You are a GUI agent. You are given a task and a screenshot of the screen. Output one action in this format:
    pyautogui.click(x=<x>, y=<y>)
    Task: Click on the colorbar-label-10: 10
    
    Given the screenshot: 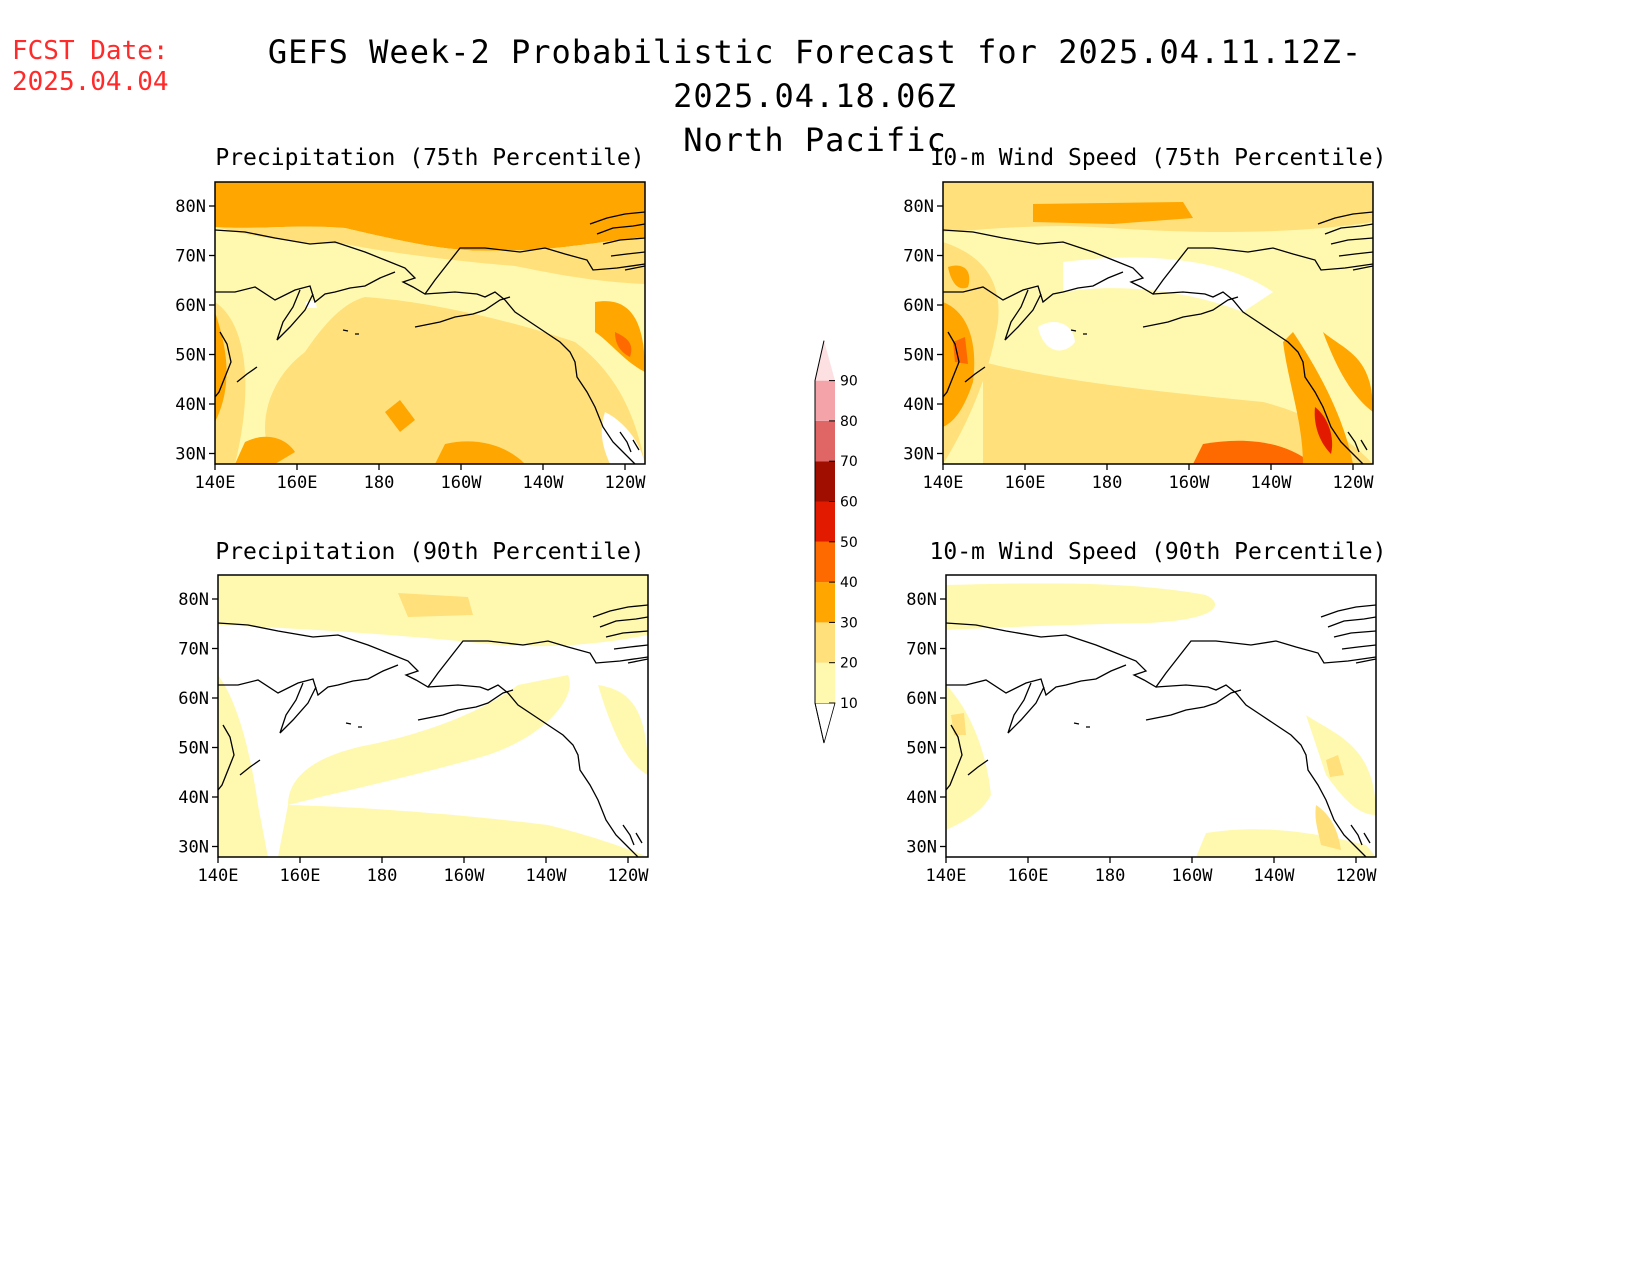 What is the action you would take?
    pyautogui.click(x=849, y=704)
    